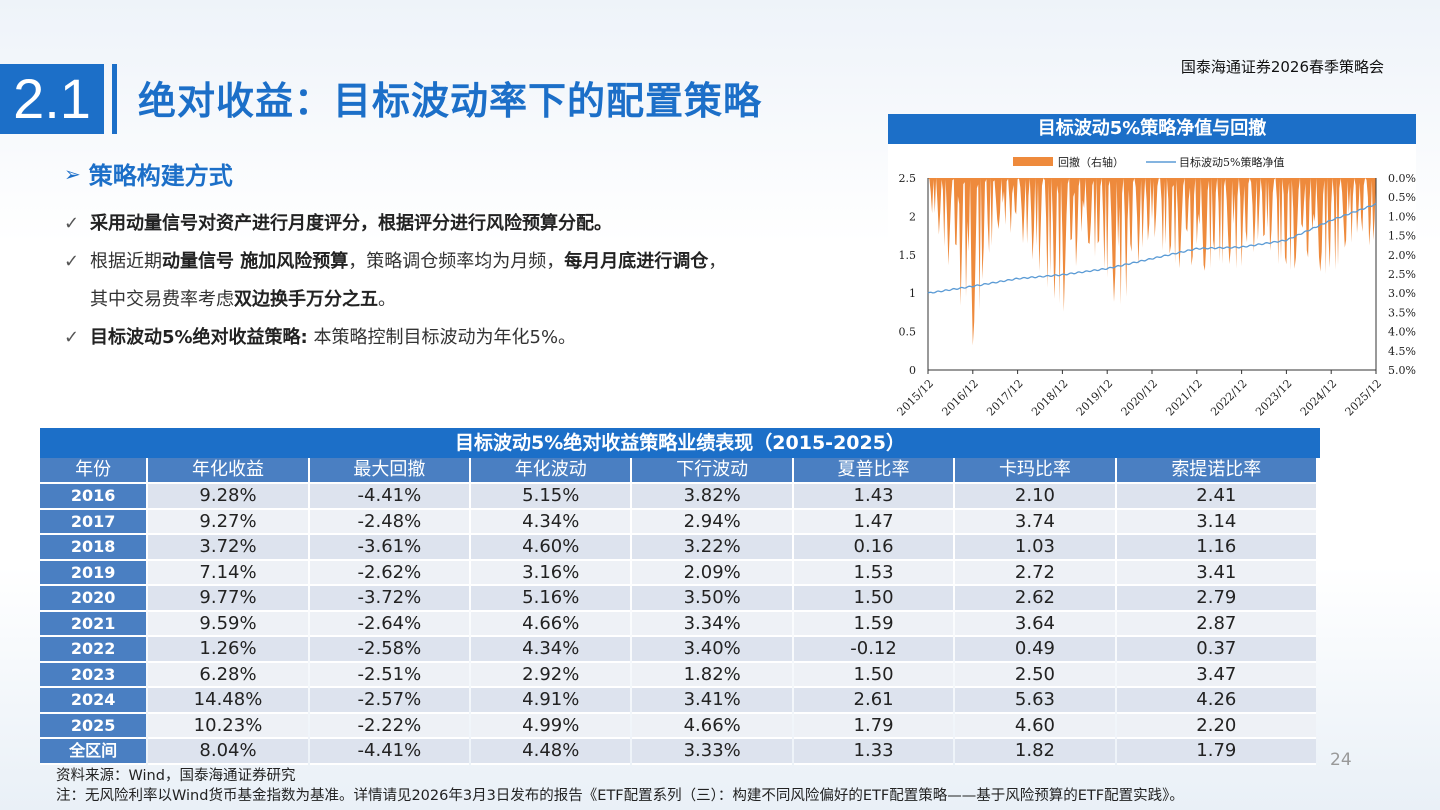  What do you see at coordinates (1152, 262) in the screenshot?
I see `drawdown-area` at bounding box center [1152, 262].